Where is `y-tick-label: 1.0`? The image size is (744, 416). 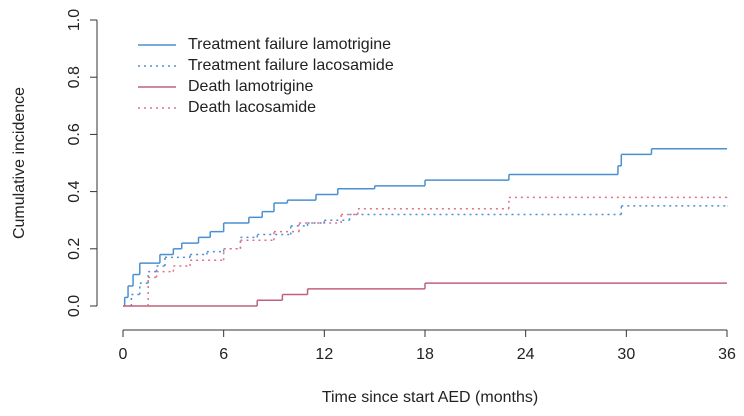 y-tick-label: 1.0 is located at coordinates (74, 20).